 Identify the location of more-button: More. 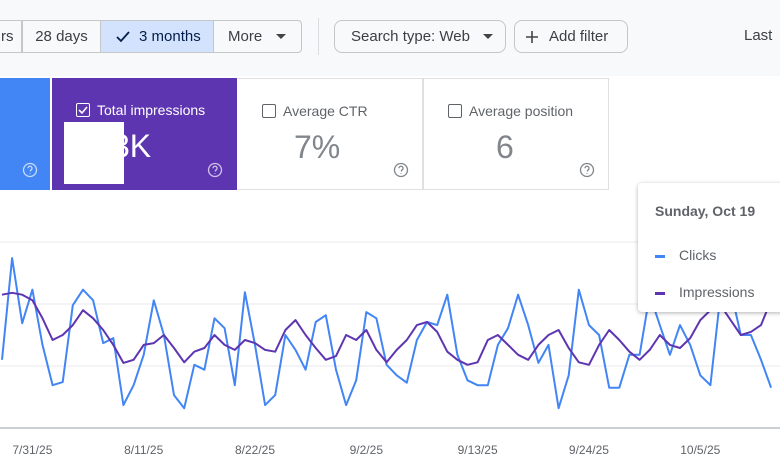
(257, 36).